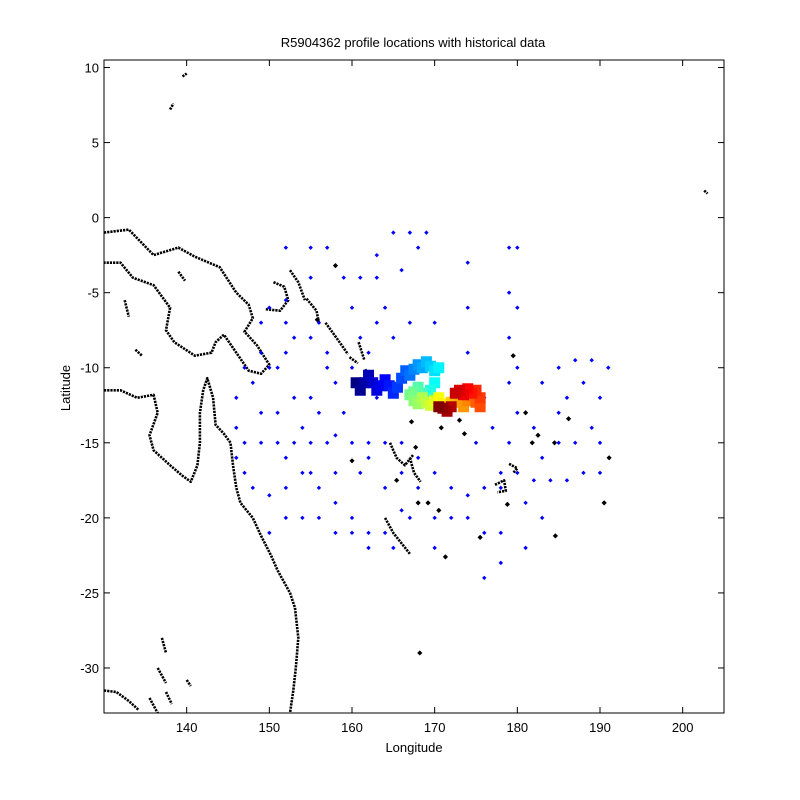 The width and height of the screenshot is (800, 800). Describe the element at coordinates (89, 443) in the screenshot. I see `y-tick-label: -15` at that location.